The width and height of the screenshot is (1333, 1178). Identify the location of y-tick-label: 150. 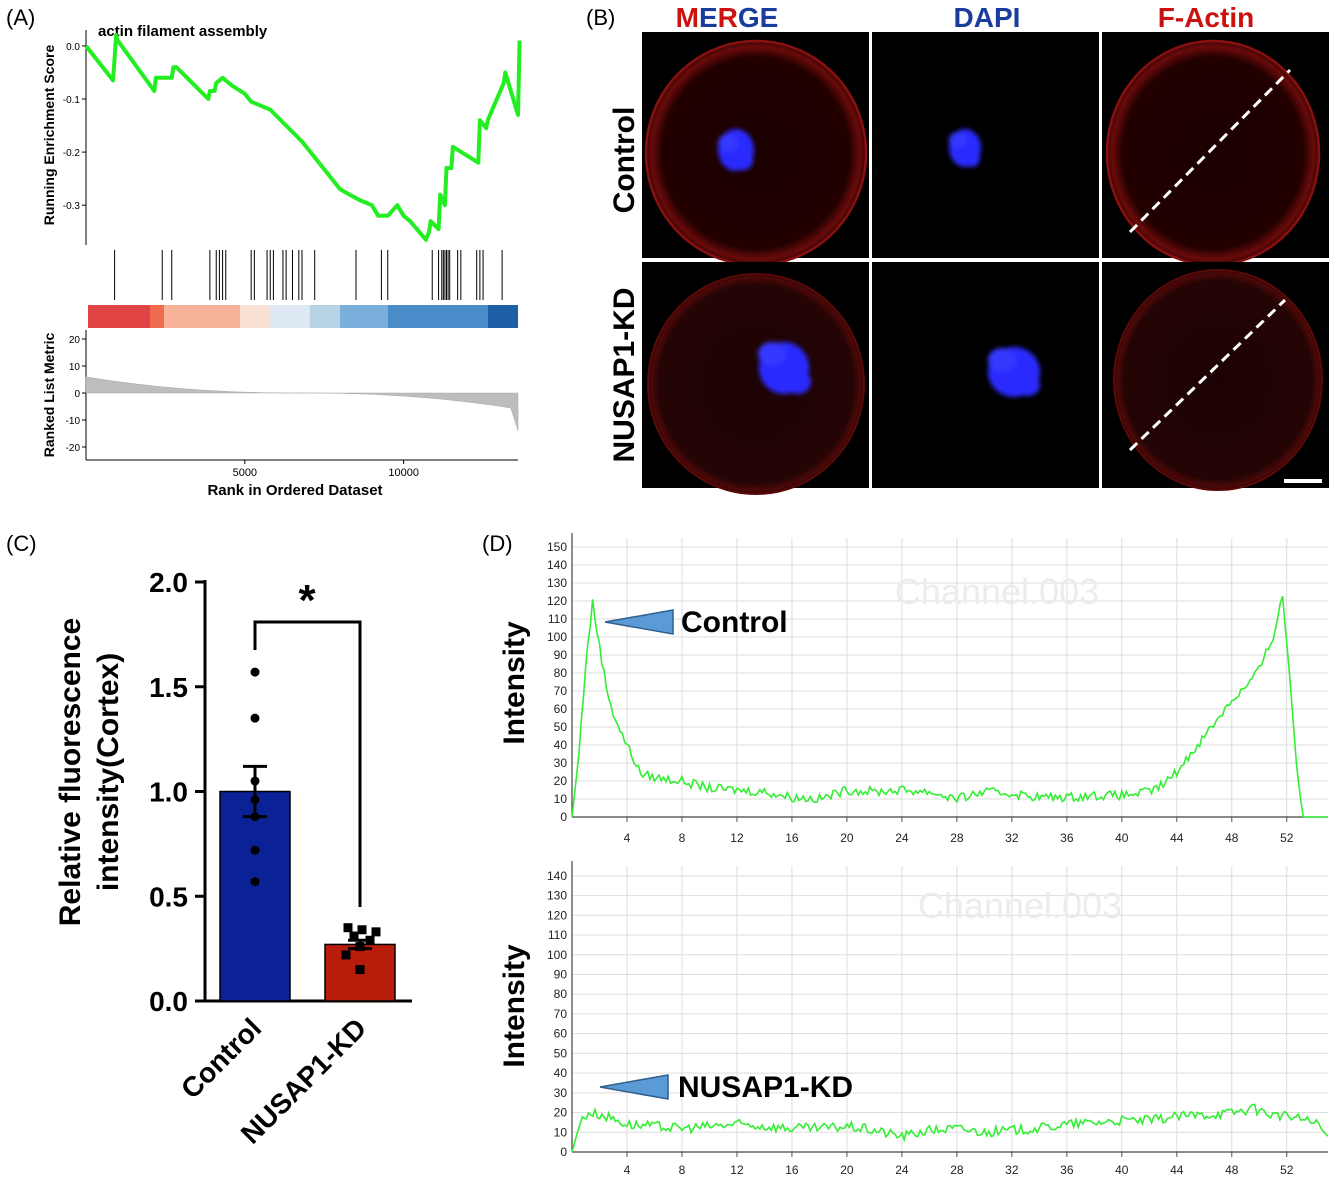
(557, 547).